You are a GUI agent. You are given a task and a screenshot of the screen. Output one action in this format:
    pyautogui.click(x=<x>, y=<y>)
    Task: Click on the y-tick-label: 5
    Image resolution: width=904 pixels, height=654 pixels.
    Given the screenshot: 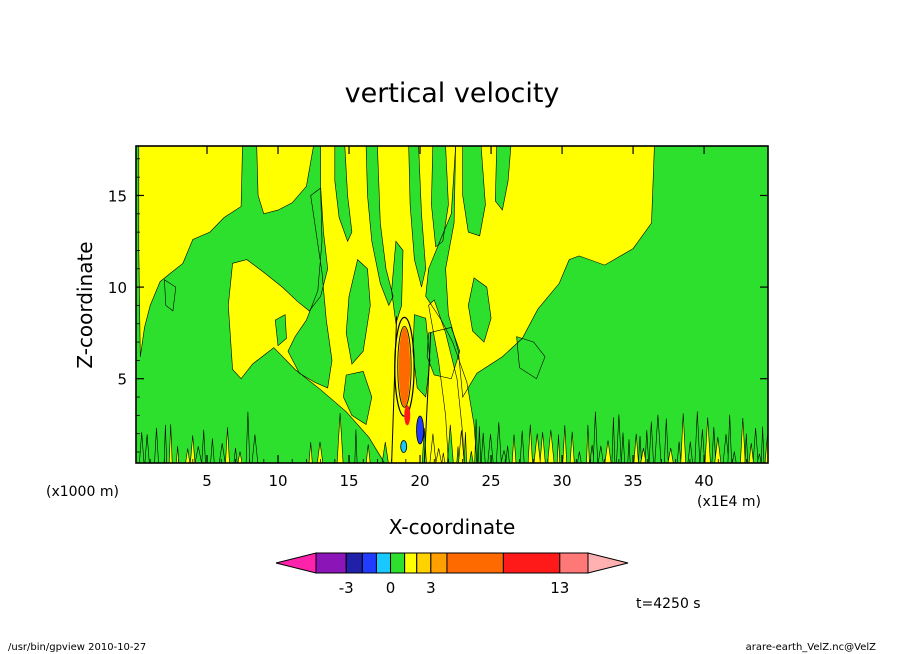 What is the action you would take?
    pyautogui.click(x=122, y=380)
    